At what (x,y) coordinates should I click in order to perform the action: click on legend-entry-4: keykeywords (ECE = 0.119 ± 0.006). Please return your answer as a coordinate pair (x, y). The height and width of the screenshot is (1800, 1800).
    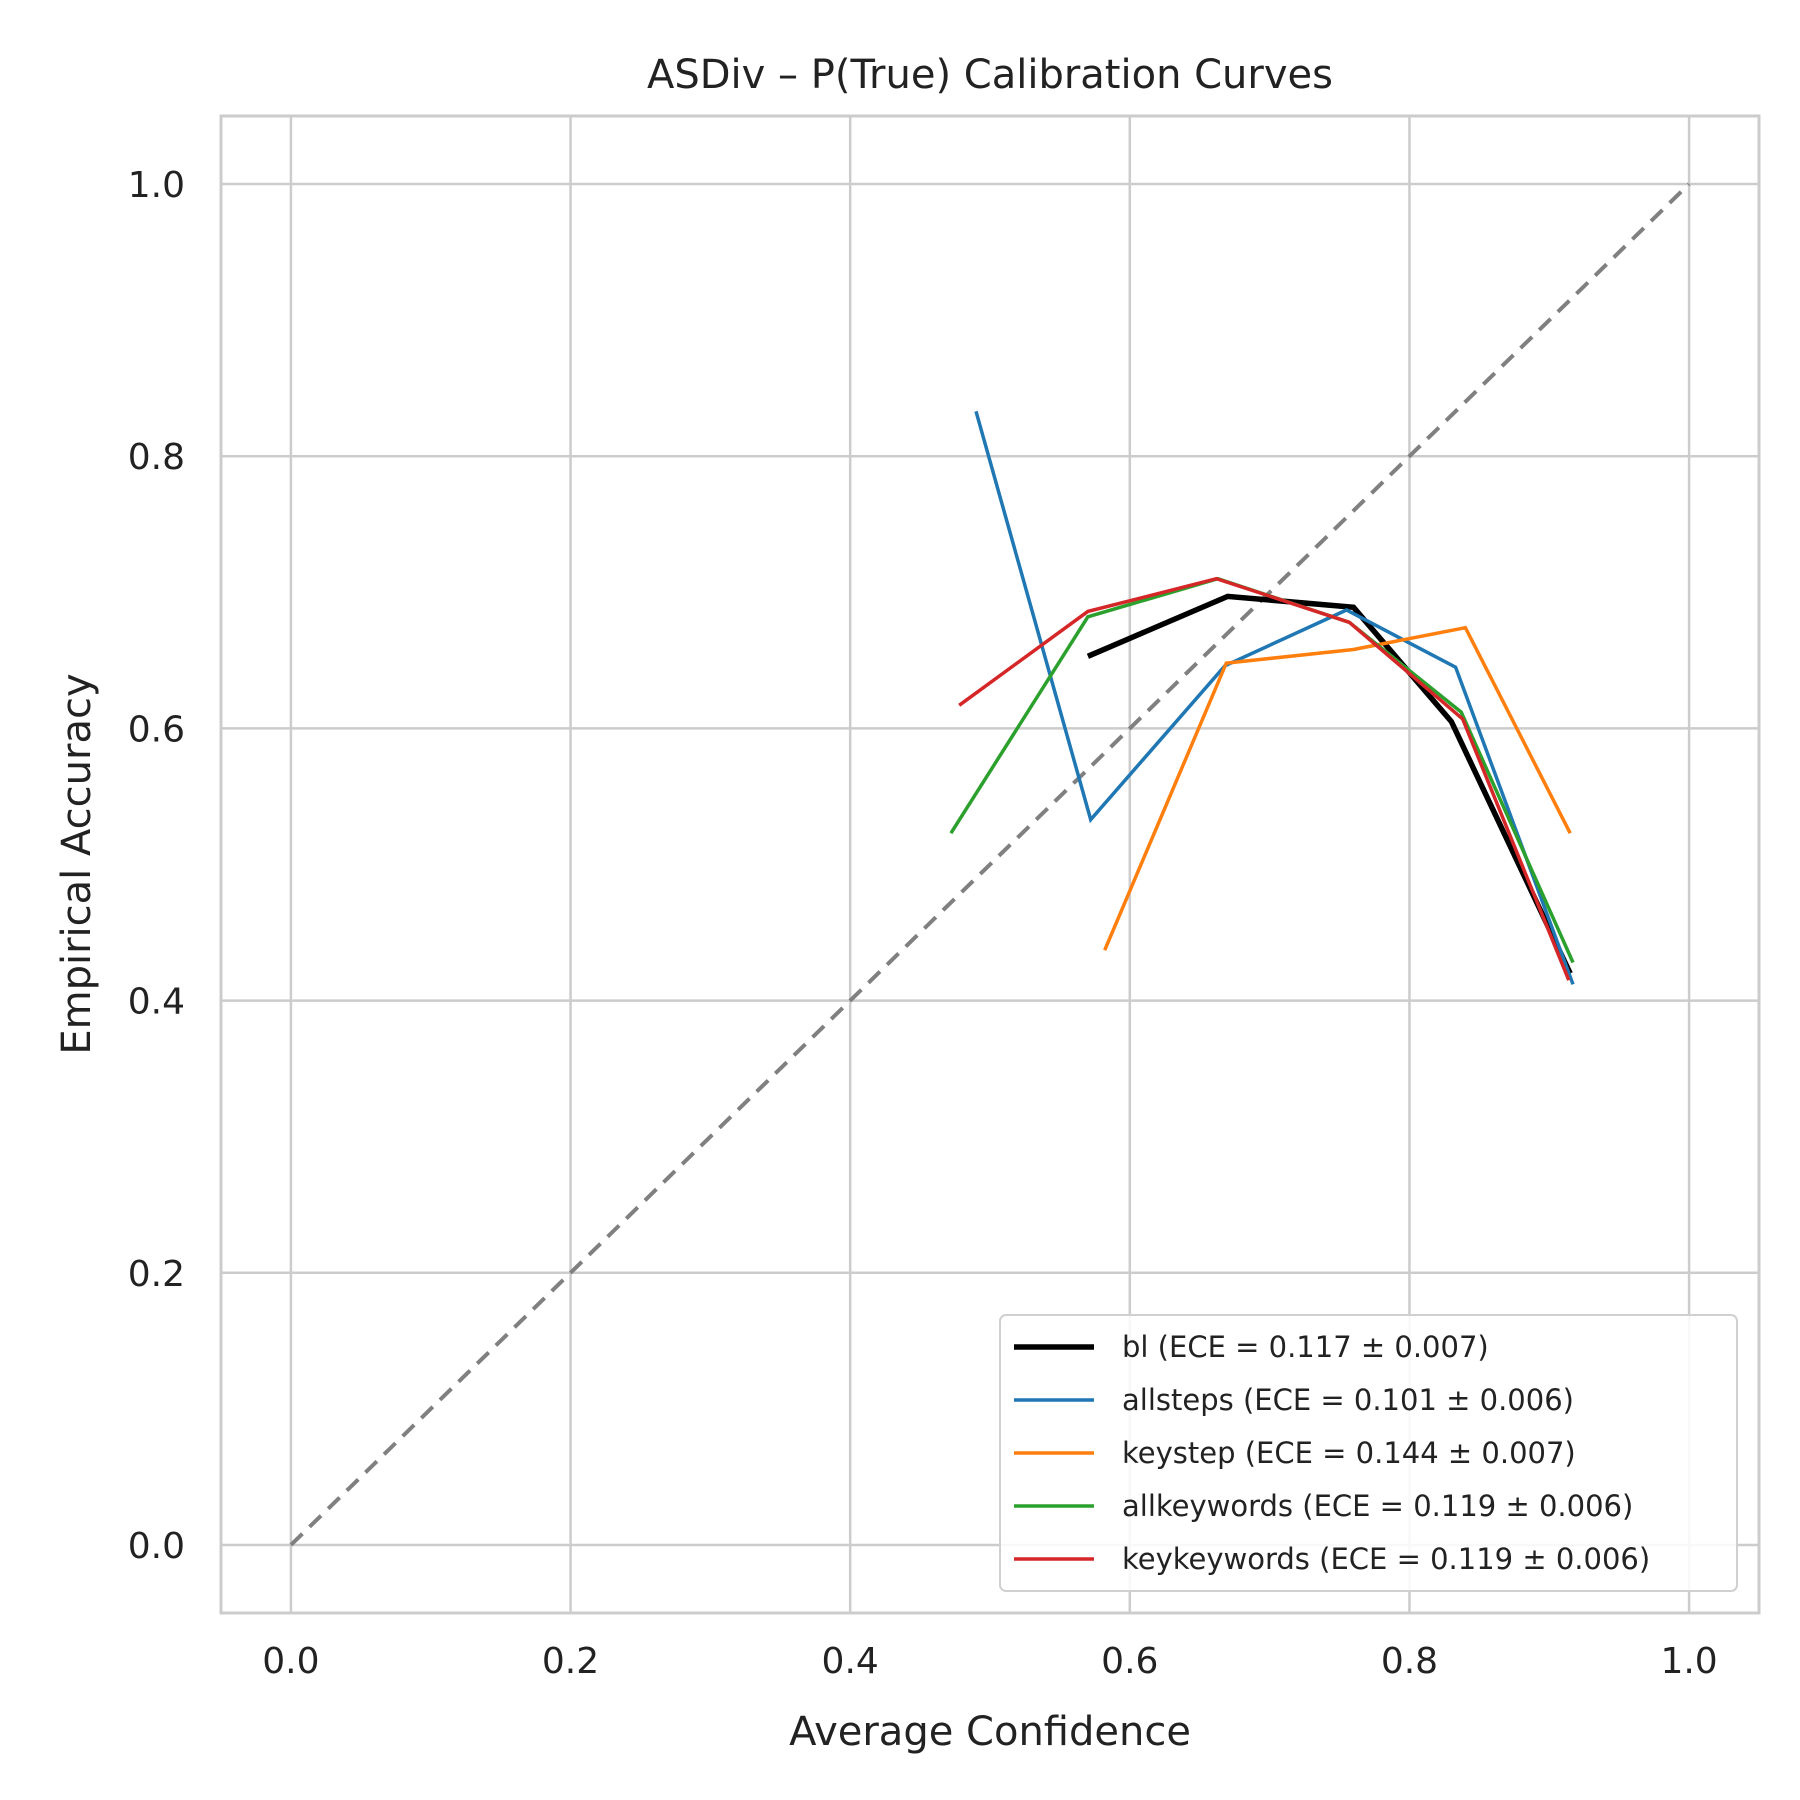
    Looking at the image, I should click on (1386, 1559).